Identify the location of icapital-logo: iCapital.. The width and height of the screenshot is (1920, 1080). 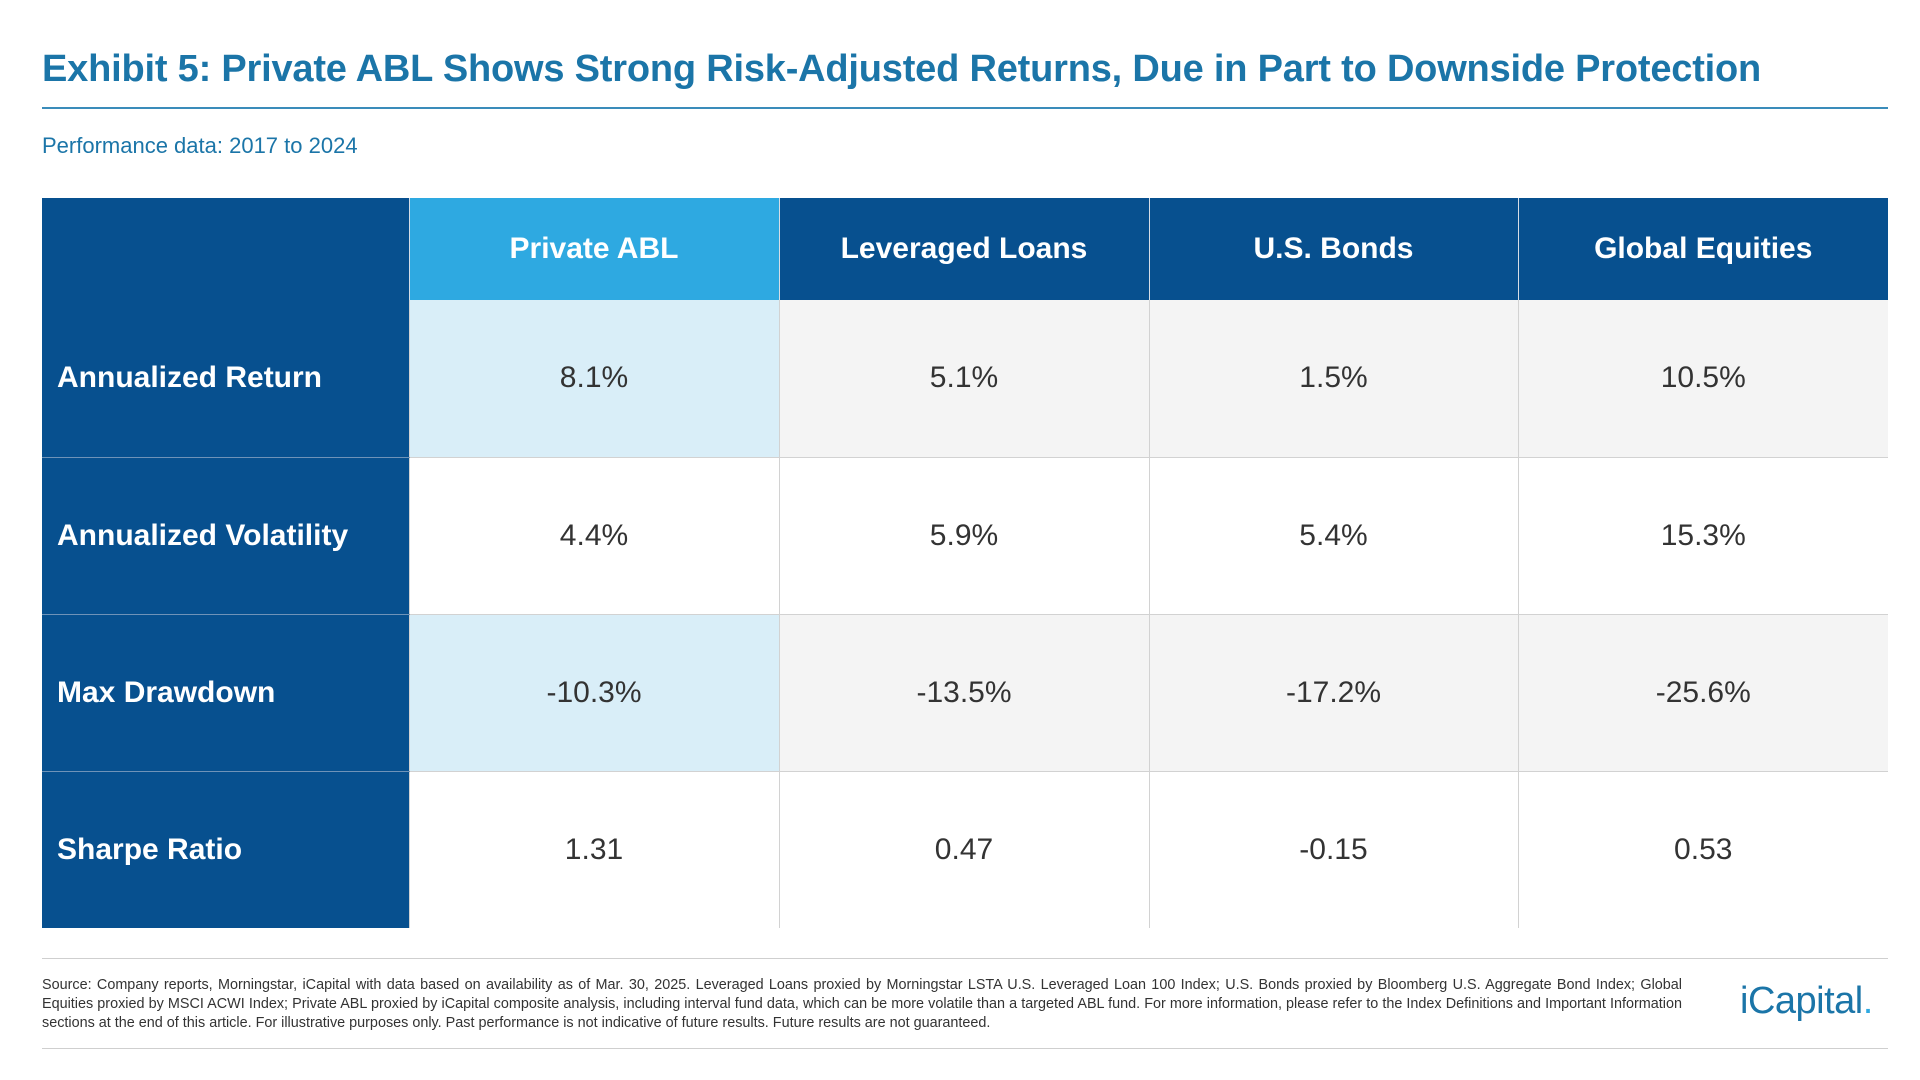
(1806, 1001).